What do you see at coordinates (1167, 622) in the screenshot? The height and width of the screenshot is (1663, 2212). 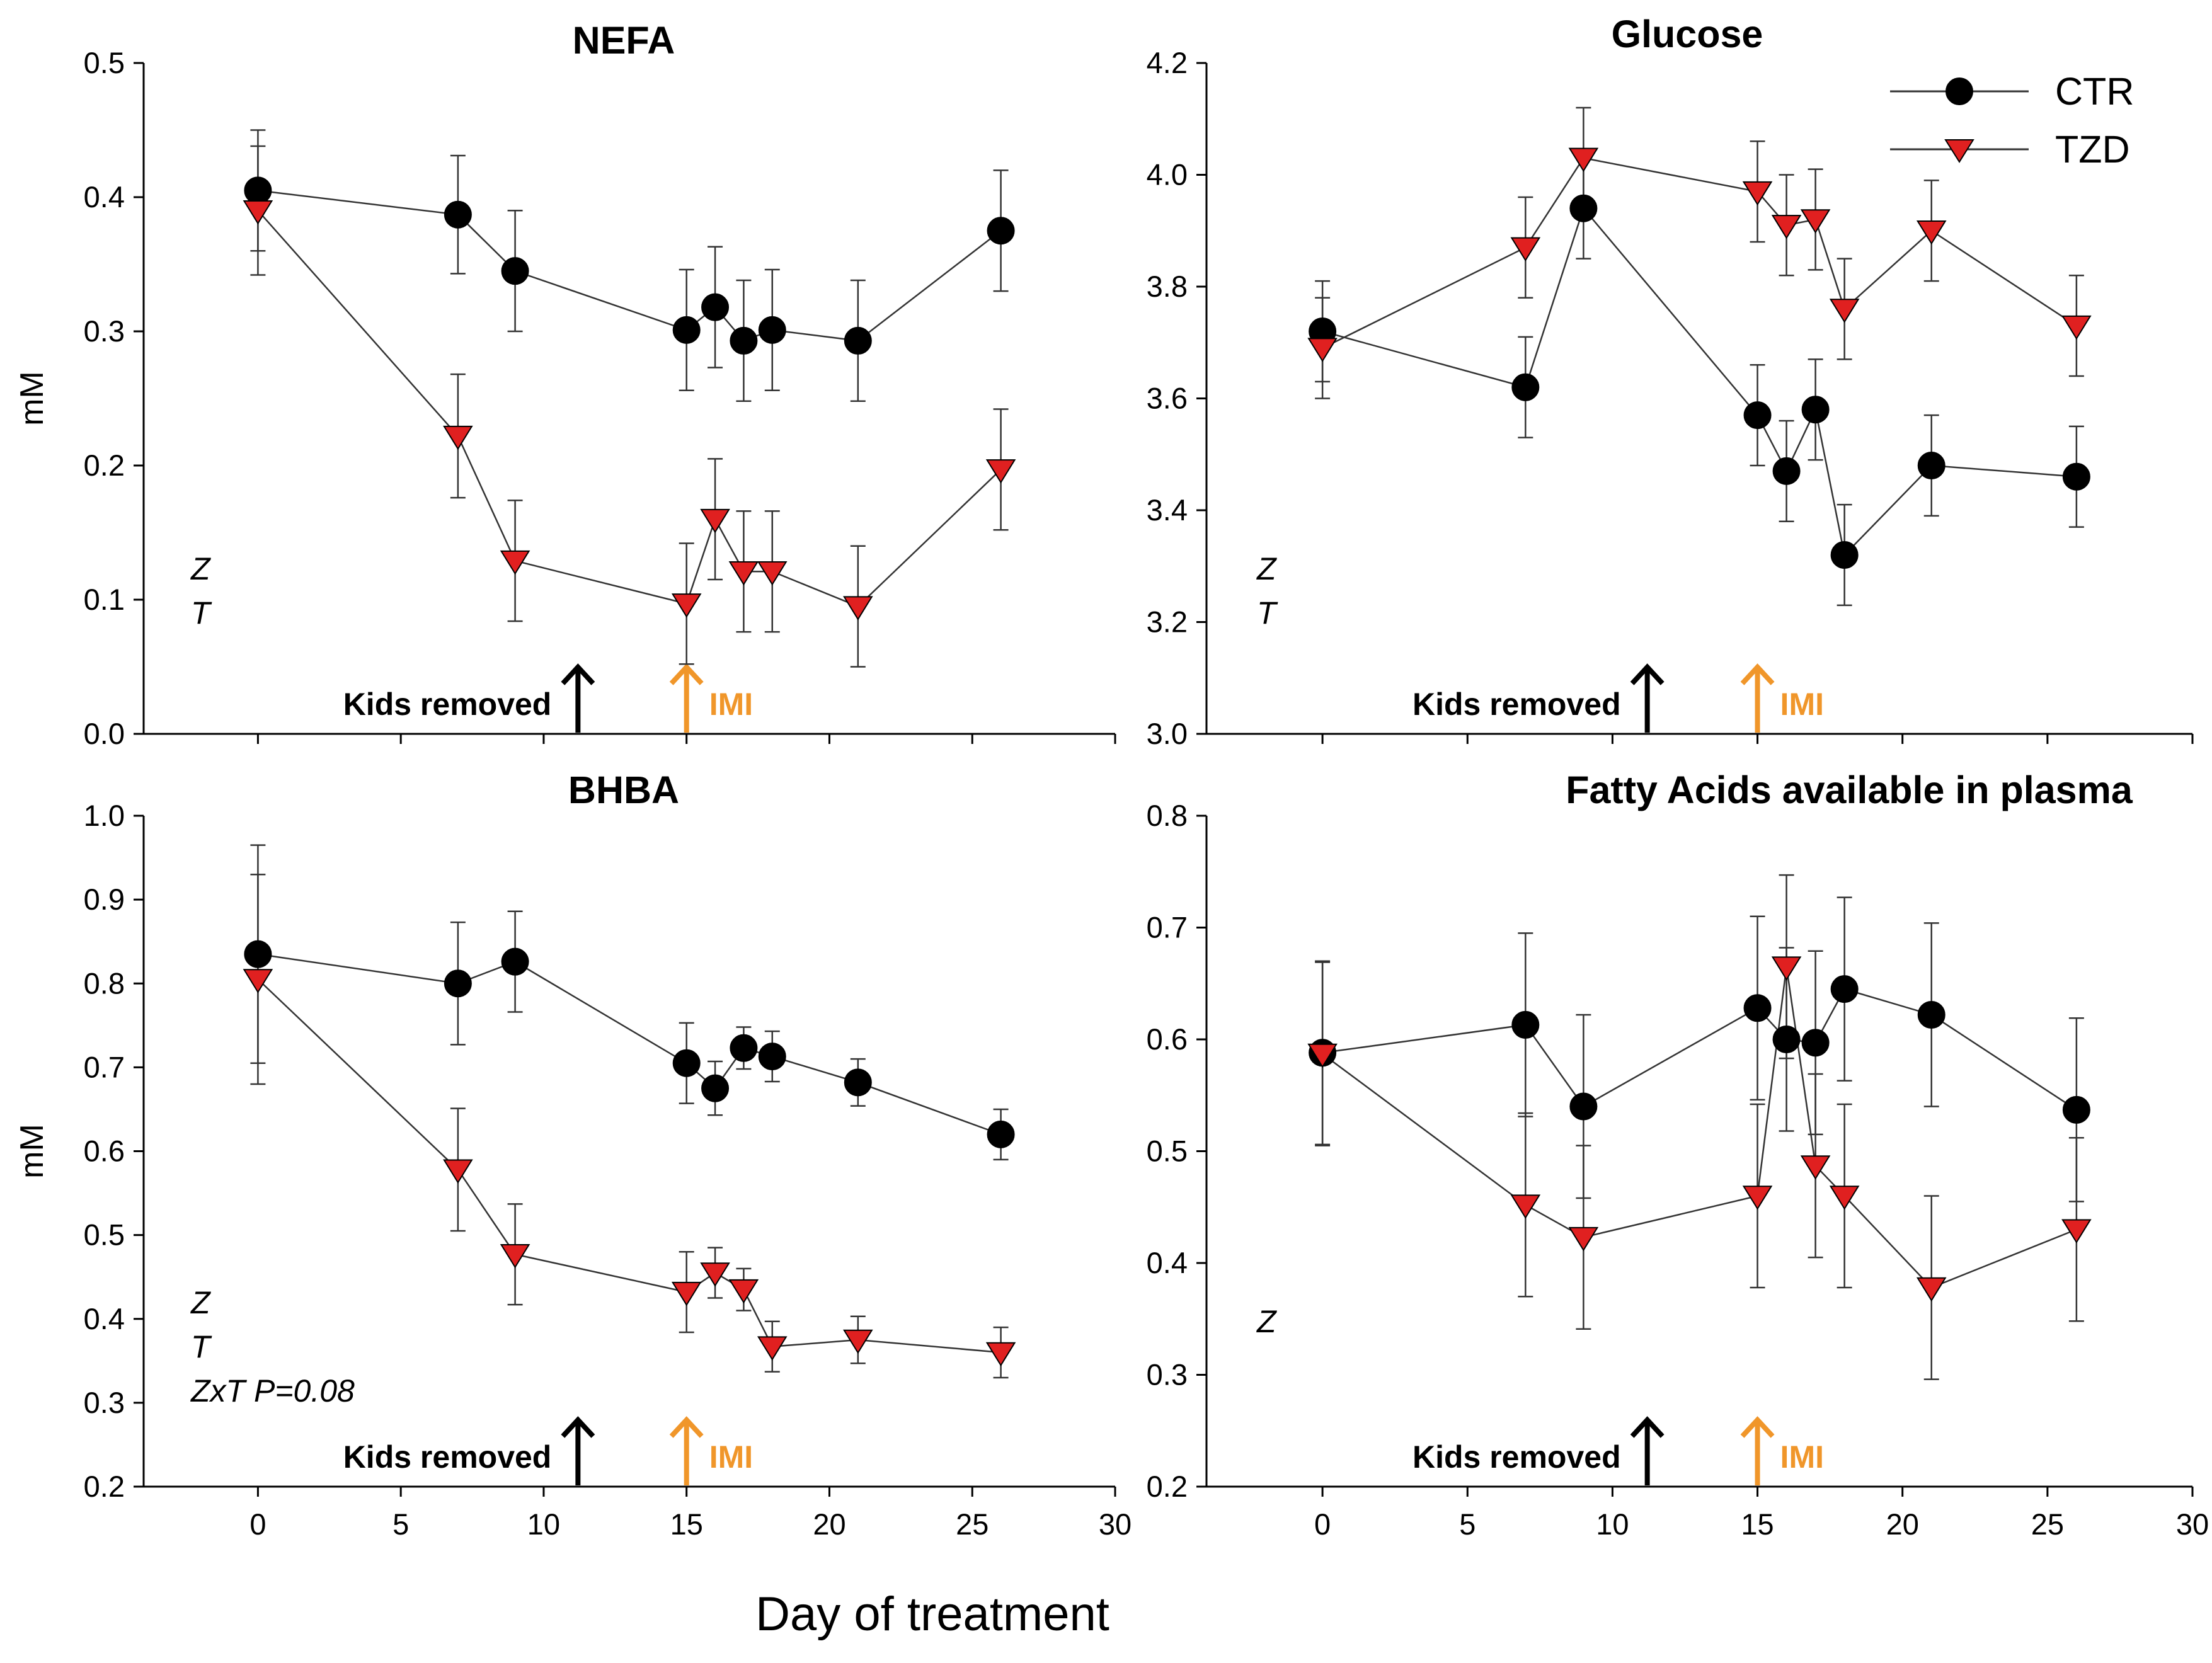 I see `y-tick-label: 3.2` at bounding box center [1167, 622].